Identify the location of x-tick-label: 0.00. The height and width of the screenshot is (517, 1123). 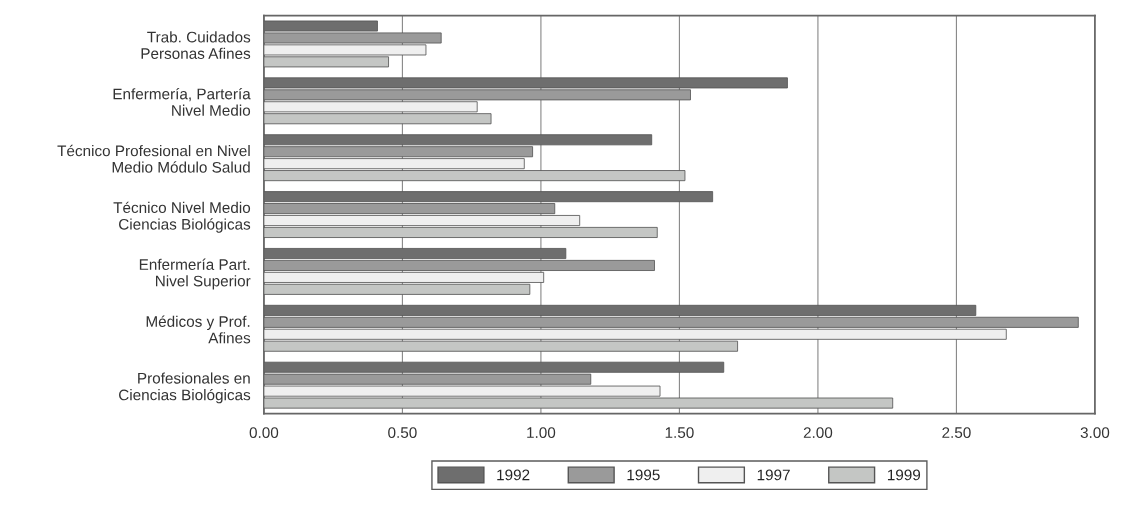
(264, 433).